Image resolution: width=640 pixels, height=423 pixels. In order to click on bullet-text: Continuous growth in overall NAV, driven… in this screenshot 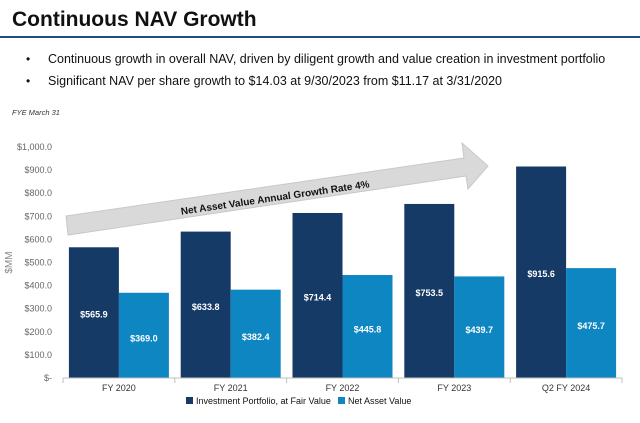, I will do `click(327, 59)`.